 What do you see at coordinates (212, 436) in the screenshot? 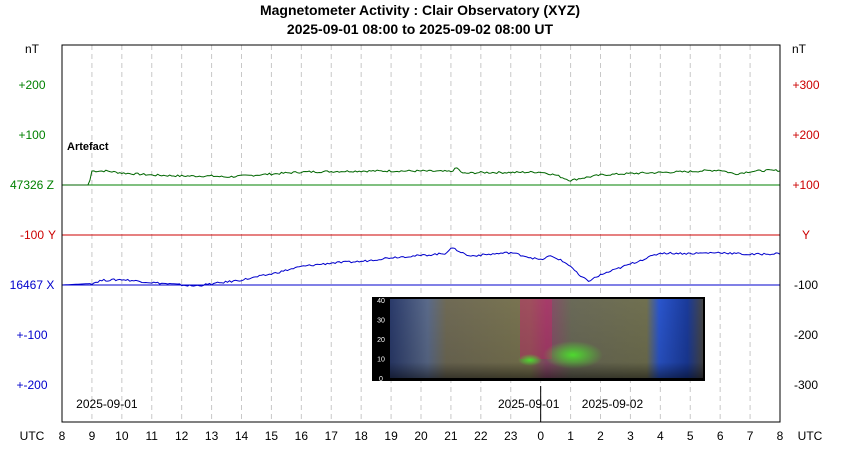
I see `x-tick-label: 13` at bounding box center [212, 436].